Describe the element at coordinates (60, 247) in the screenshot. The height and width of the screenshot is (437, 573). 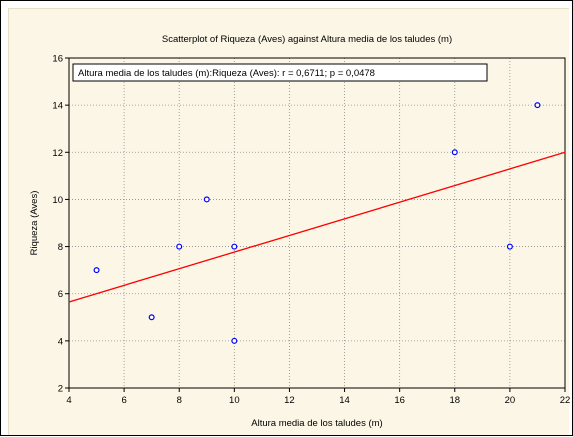
I see `y-tick-label: 8` at that location.